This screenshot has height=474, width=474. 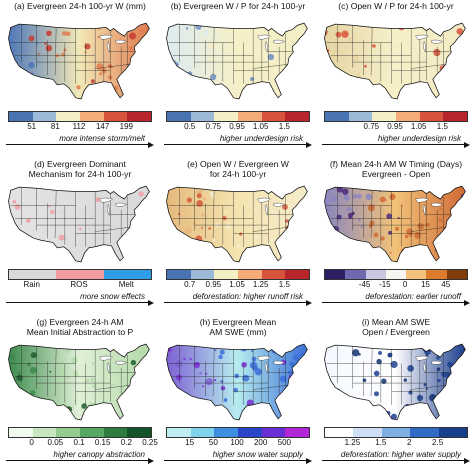 I want to click on arrow-caption: higher underdesign risk, so click(x=261, y=138).